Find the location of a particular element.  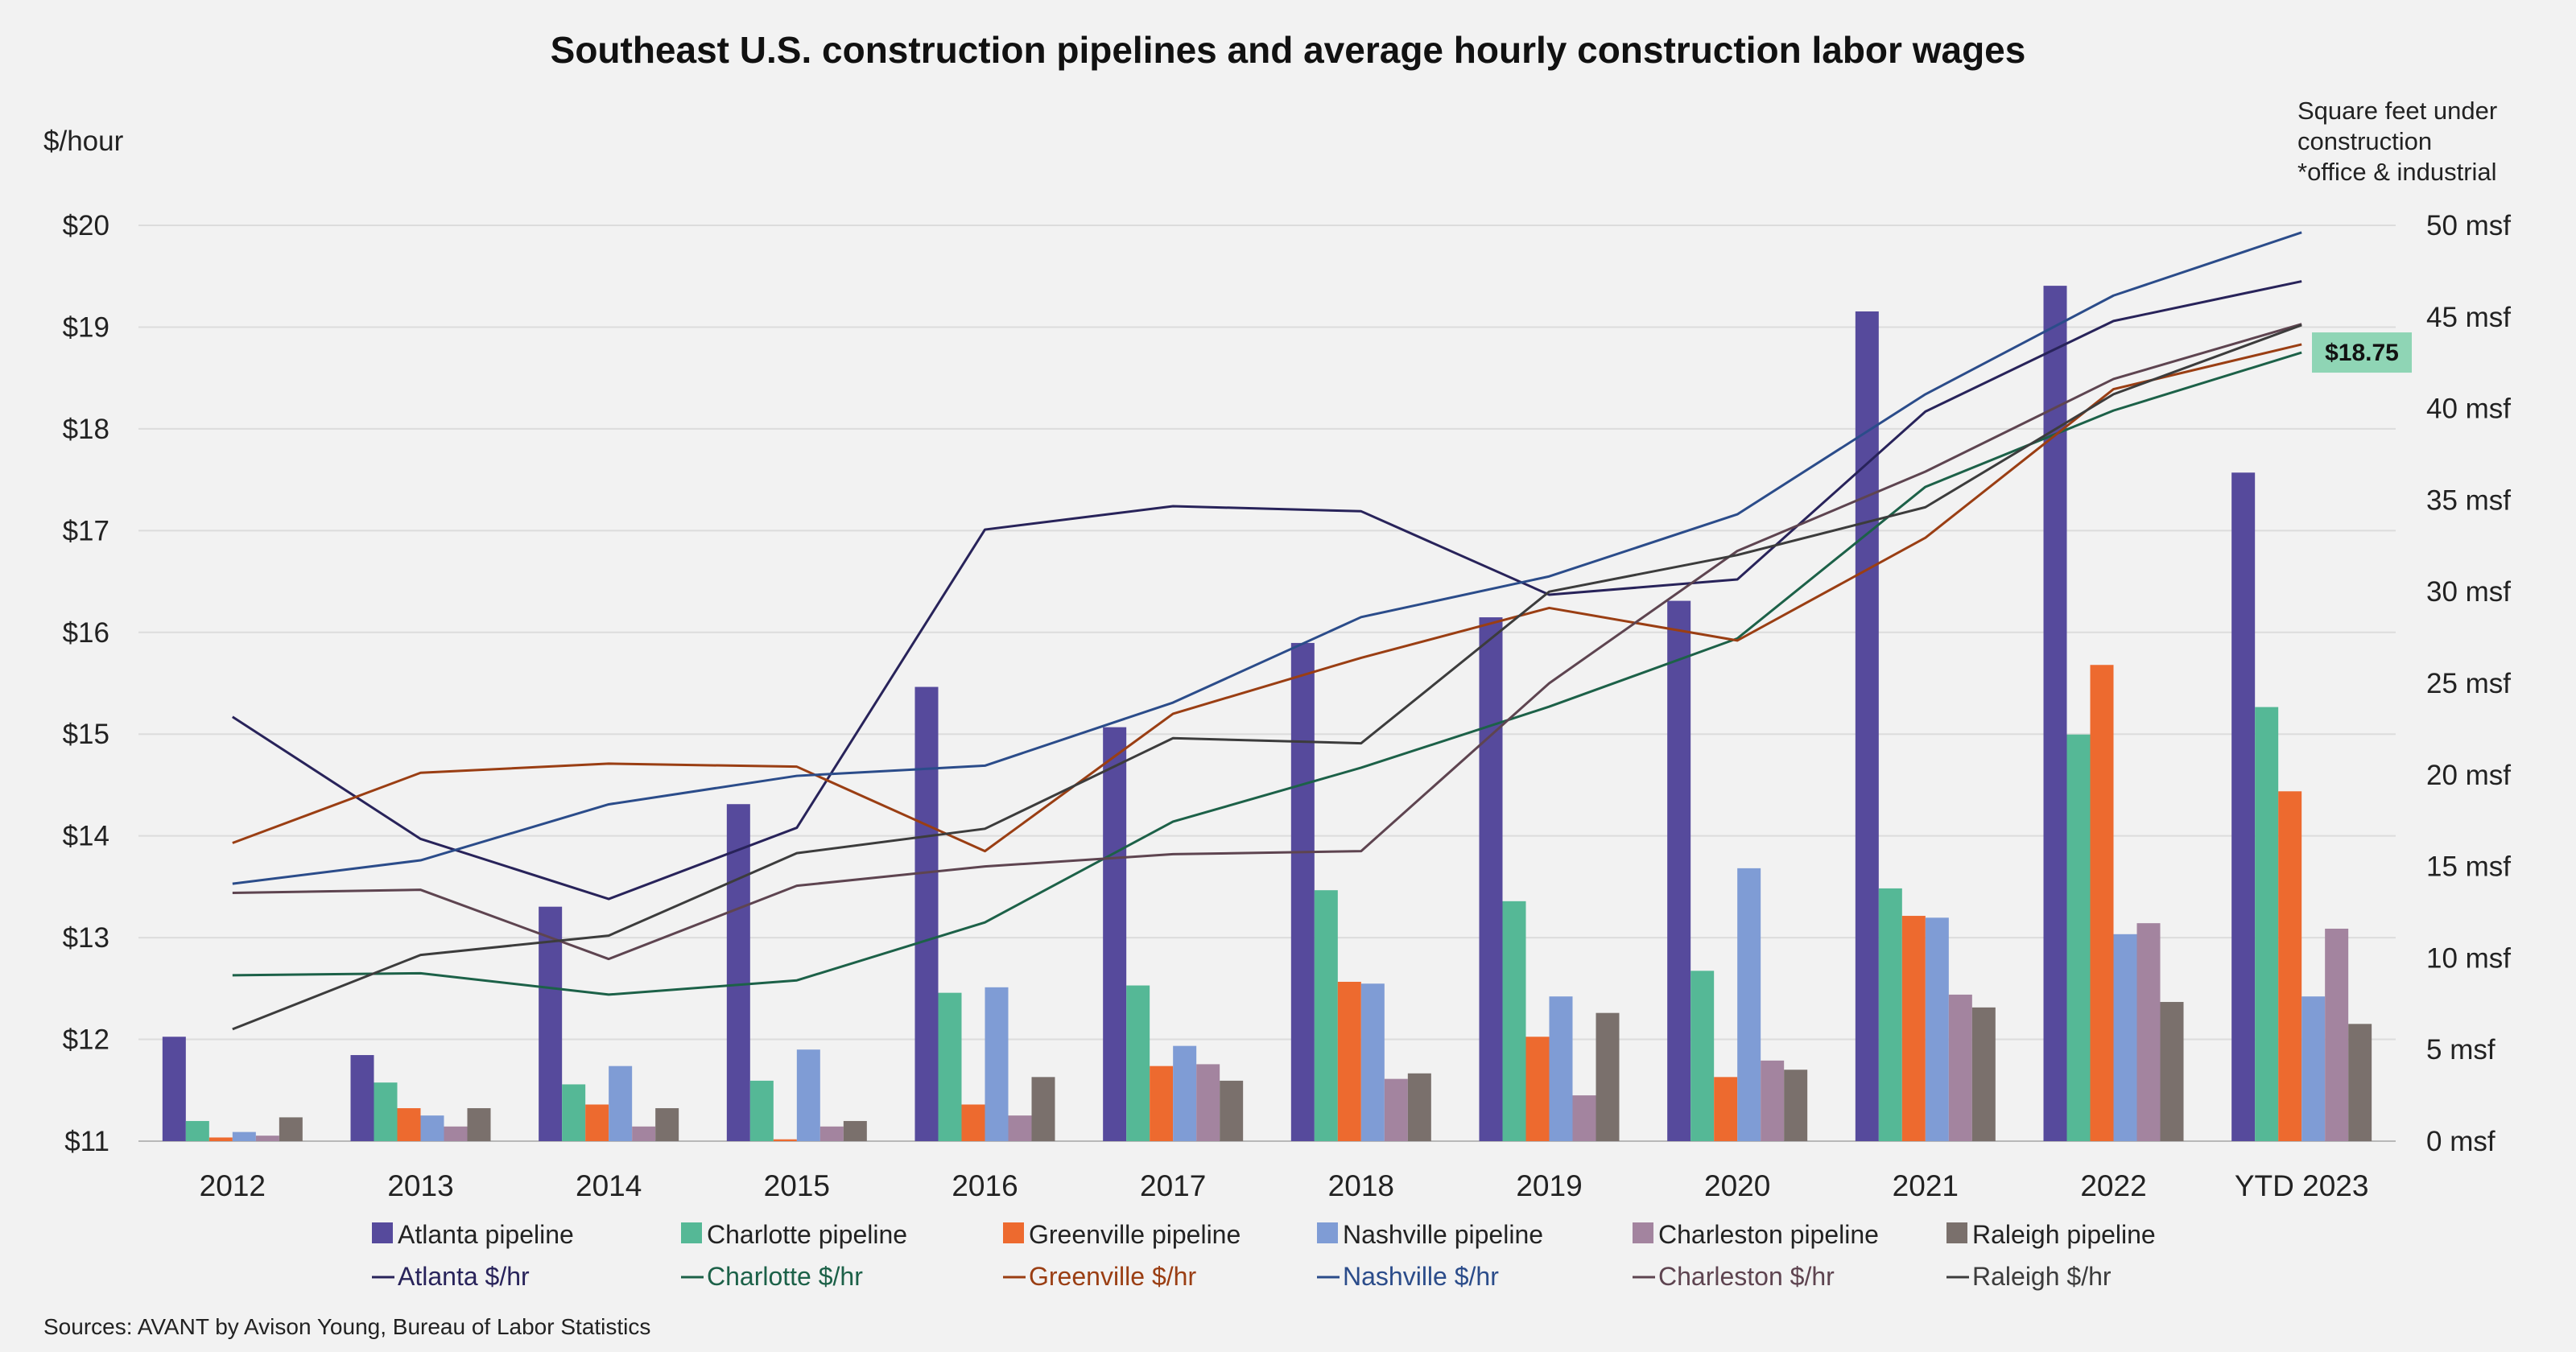

x-tick-label: 2016 is located at coordinates (985, 1185).